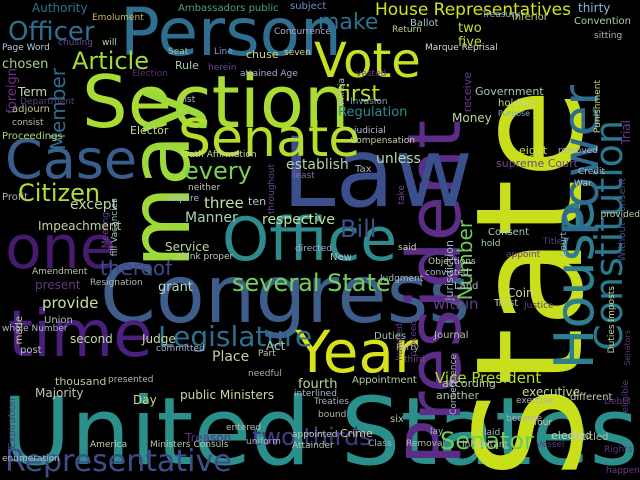 This screenshot has height=480, width=640. Describe the element at coordinates (377, 173) in the screenshot. I see `word: Law` at that location.